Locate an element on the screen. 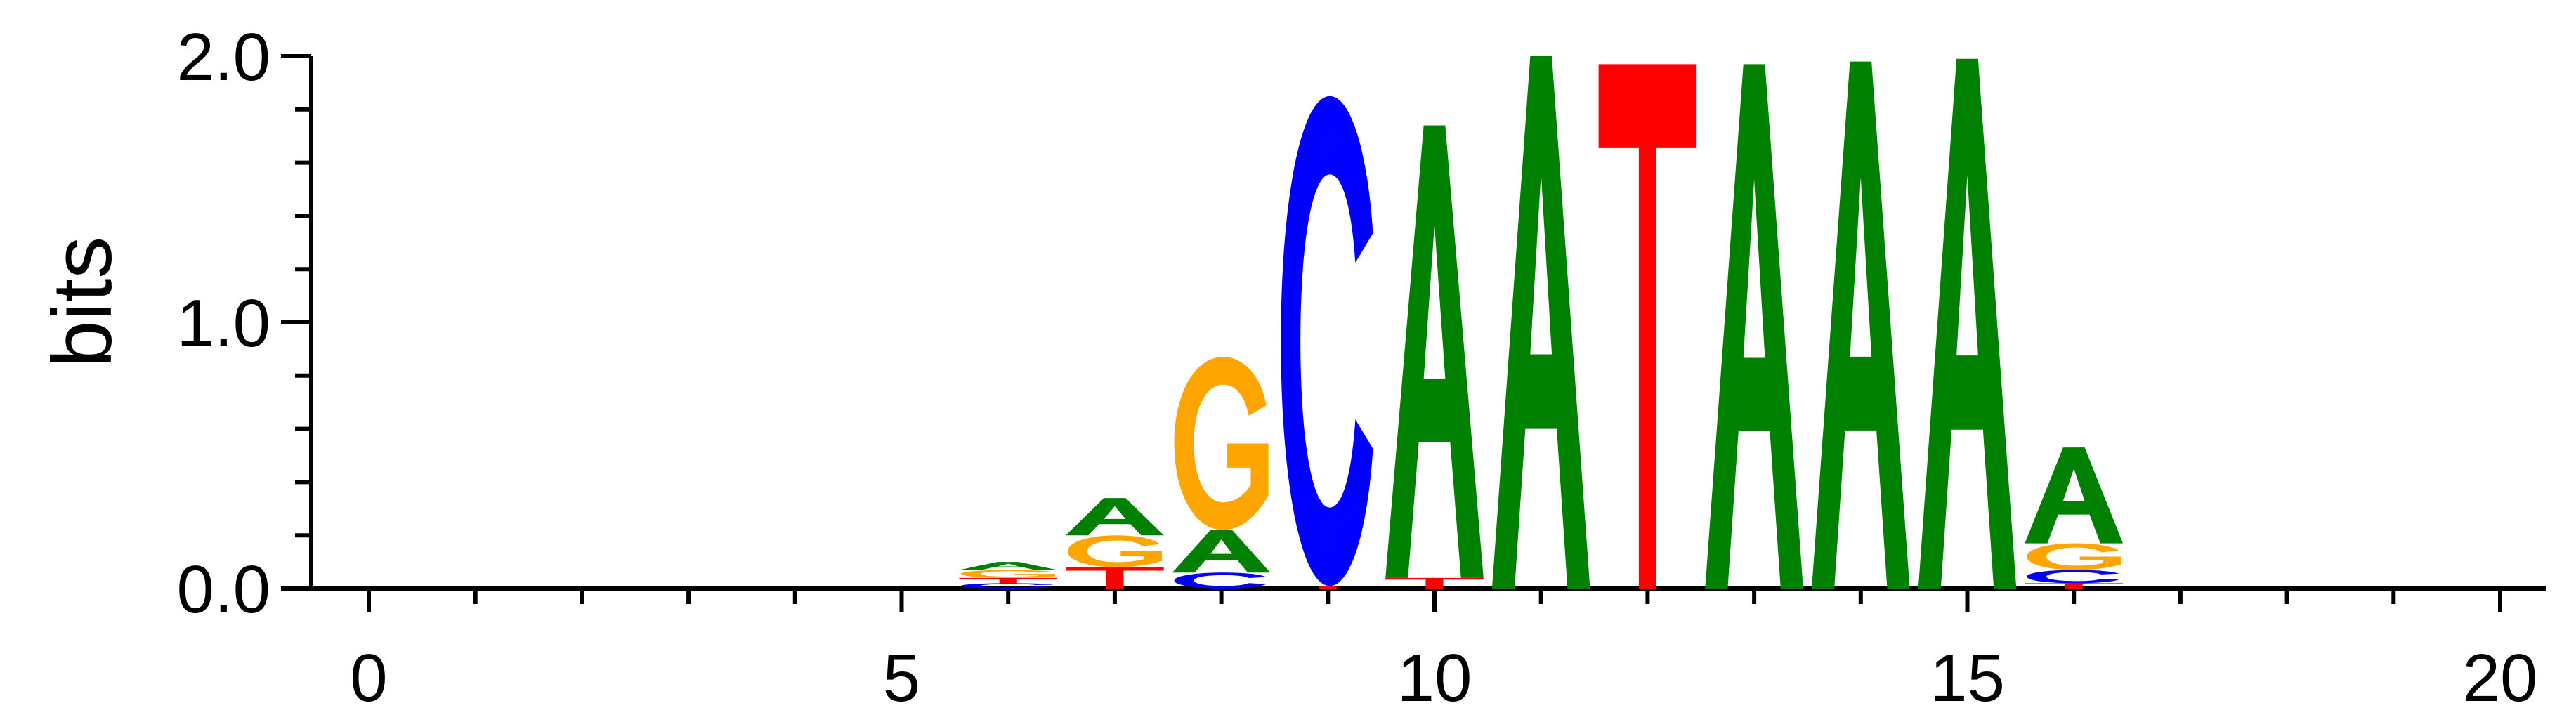 The image size is (2576, 722). x-tick-label: 5 is located at coordinates (902, 678).